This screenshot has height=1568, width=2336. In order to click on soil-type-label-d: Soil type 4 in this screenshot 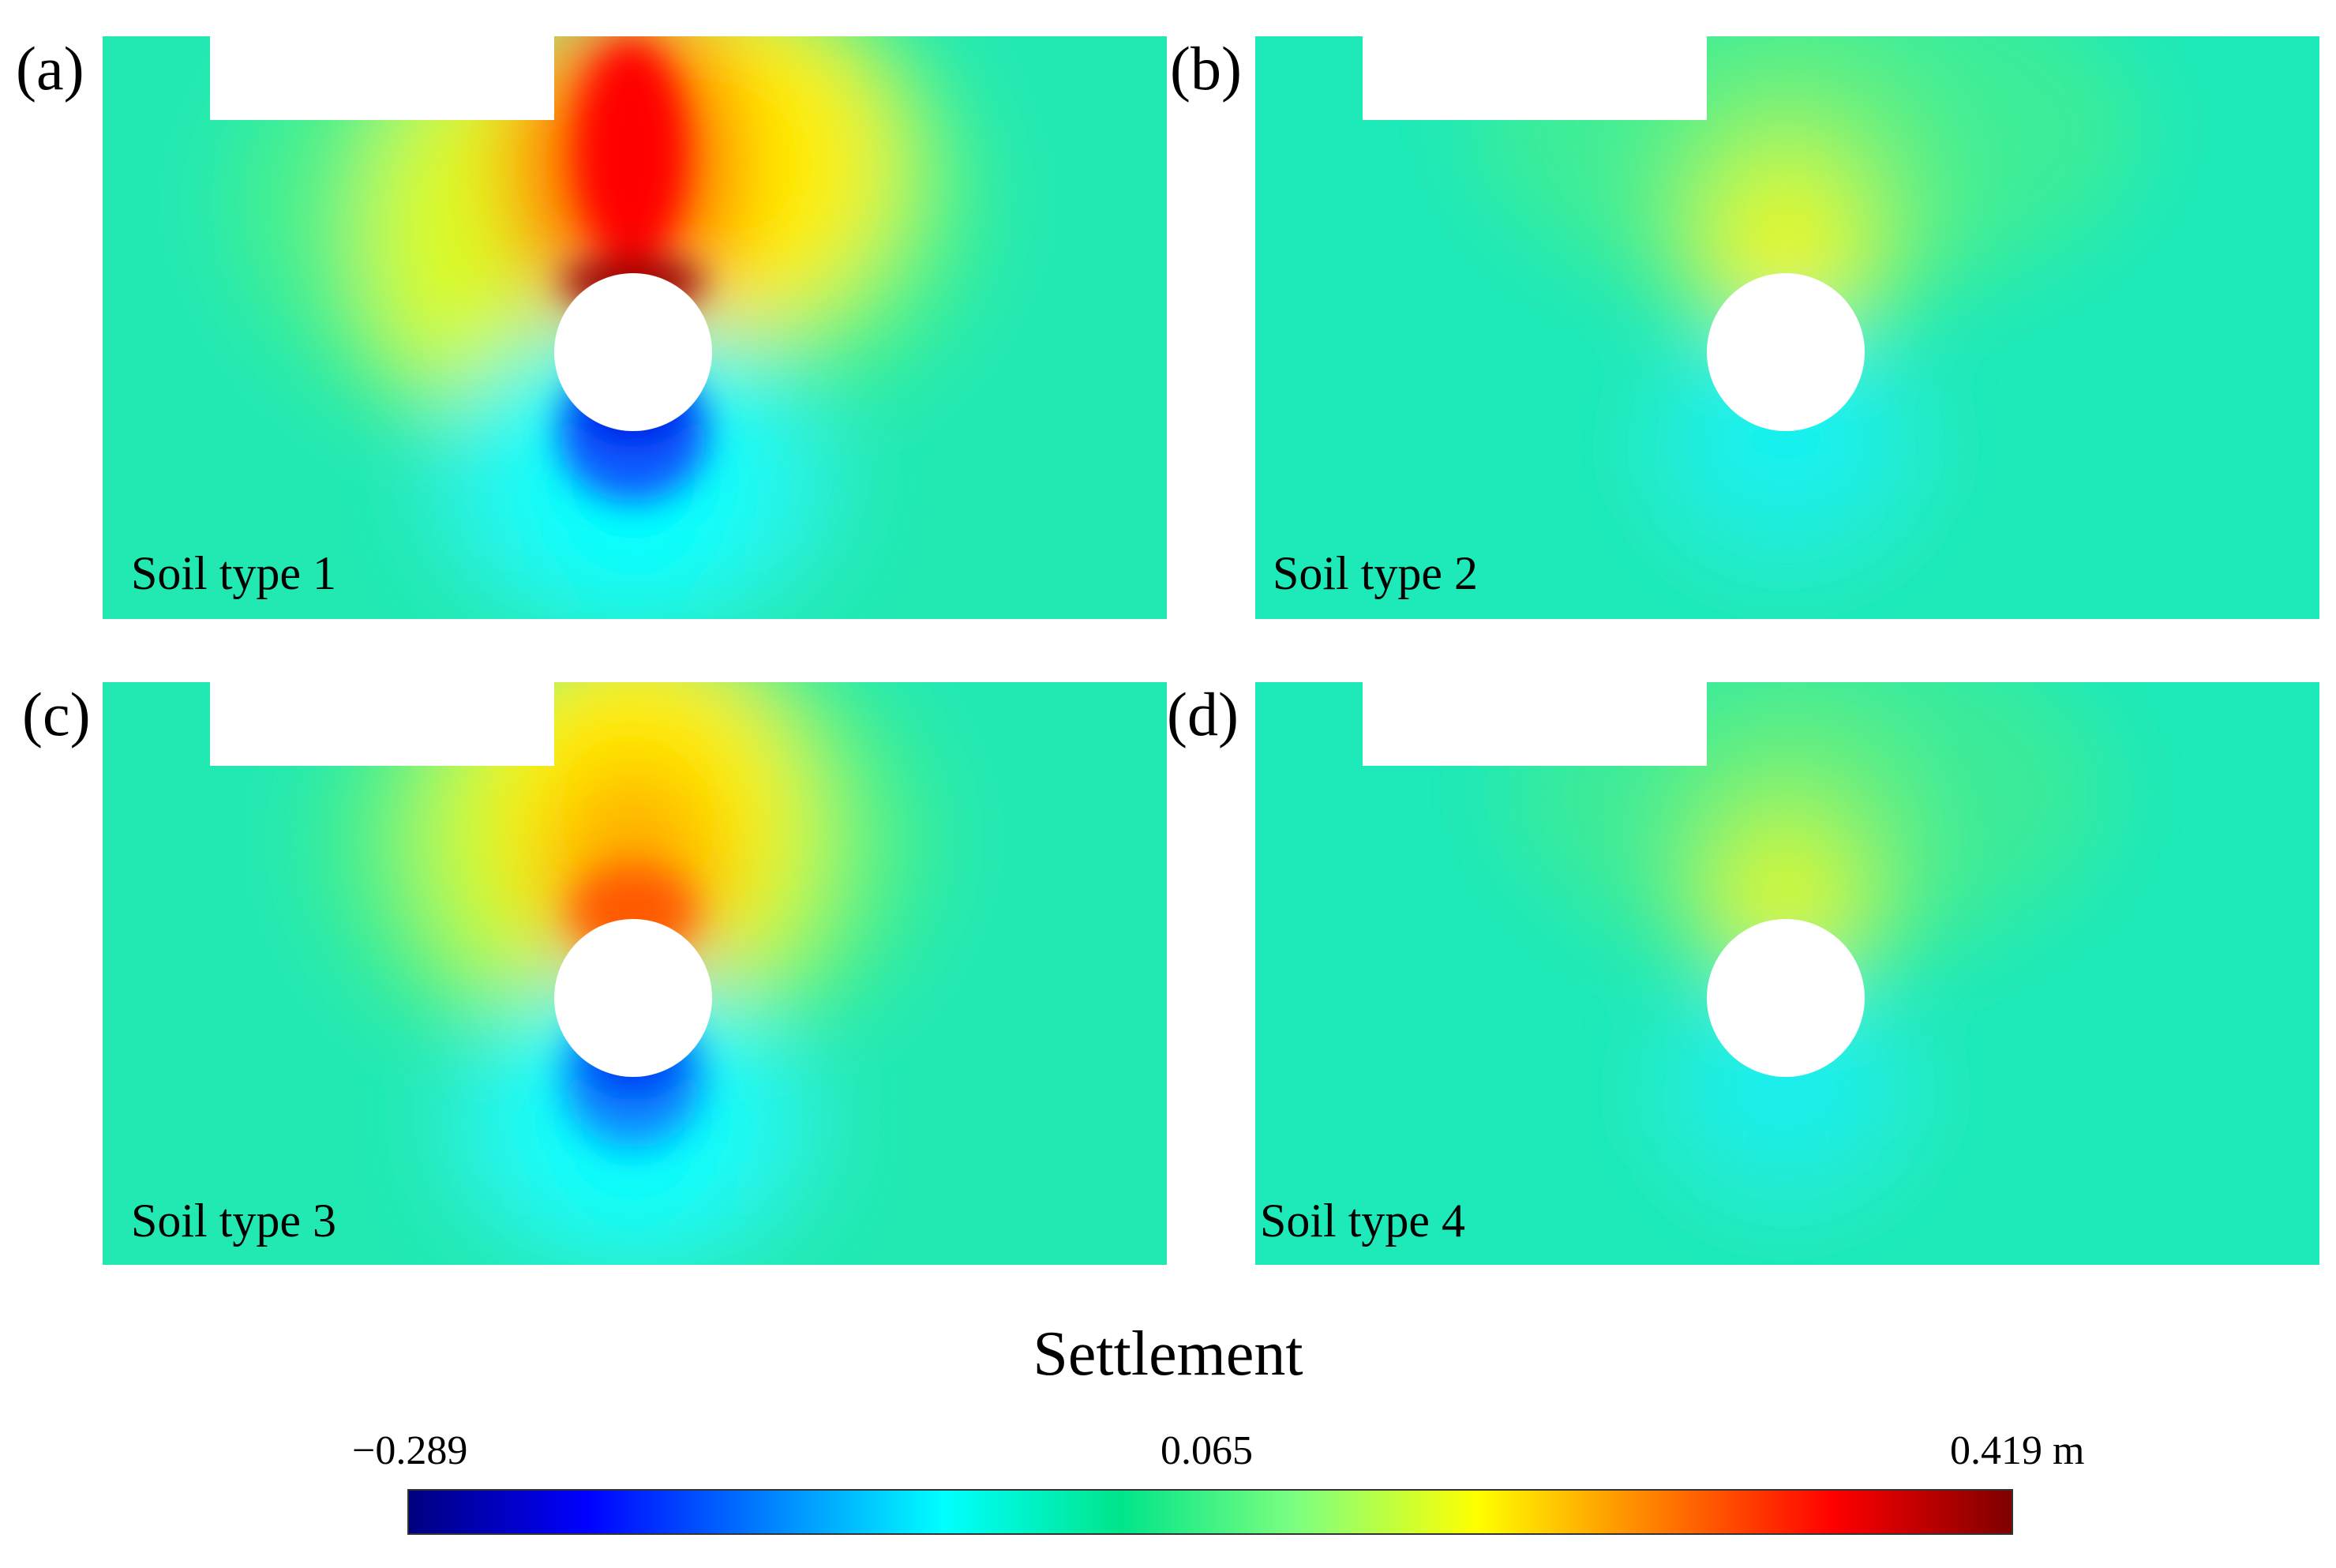, I will do `click(1363, 1221)`.